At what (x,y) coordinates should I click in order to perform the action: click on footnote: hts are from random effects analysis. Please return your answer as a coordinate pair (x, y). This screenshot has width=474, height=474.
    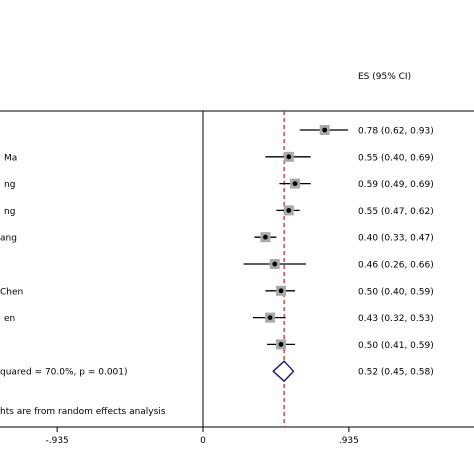
    Looking at the image, I should click on (83, 412).